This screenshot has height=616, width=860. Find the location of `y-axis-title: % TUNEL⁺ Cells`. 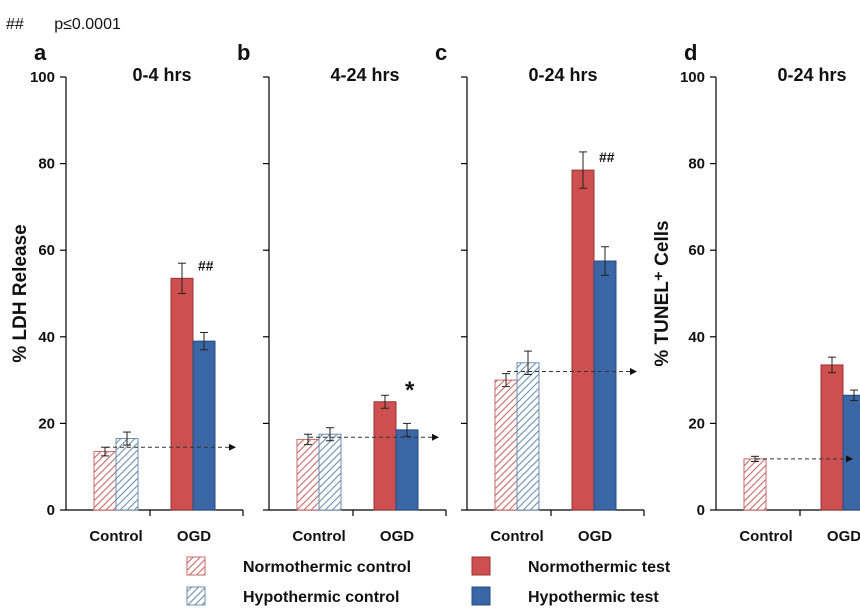

y-axis-title: % TUNEL⁺ Cells is located at coordinates (662, 293).